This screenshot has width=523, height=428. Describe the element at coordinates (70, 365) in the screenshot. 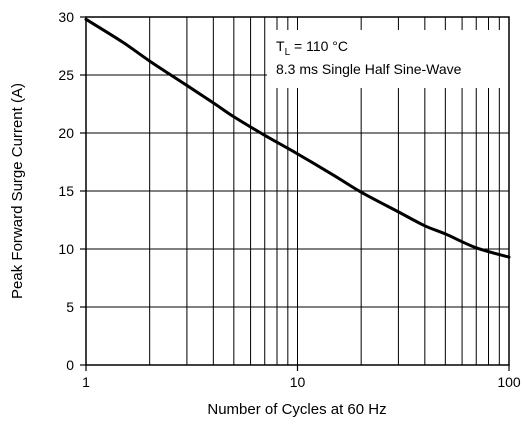

I see `y-tick-label: 0` at that location.